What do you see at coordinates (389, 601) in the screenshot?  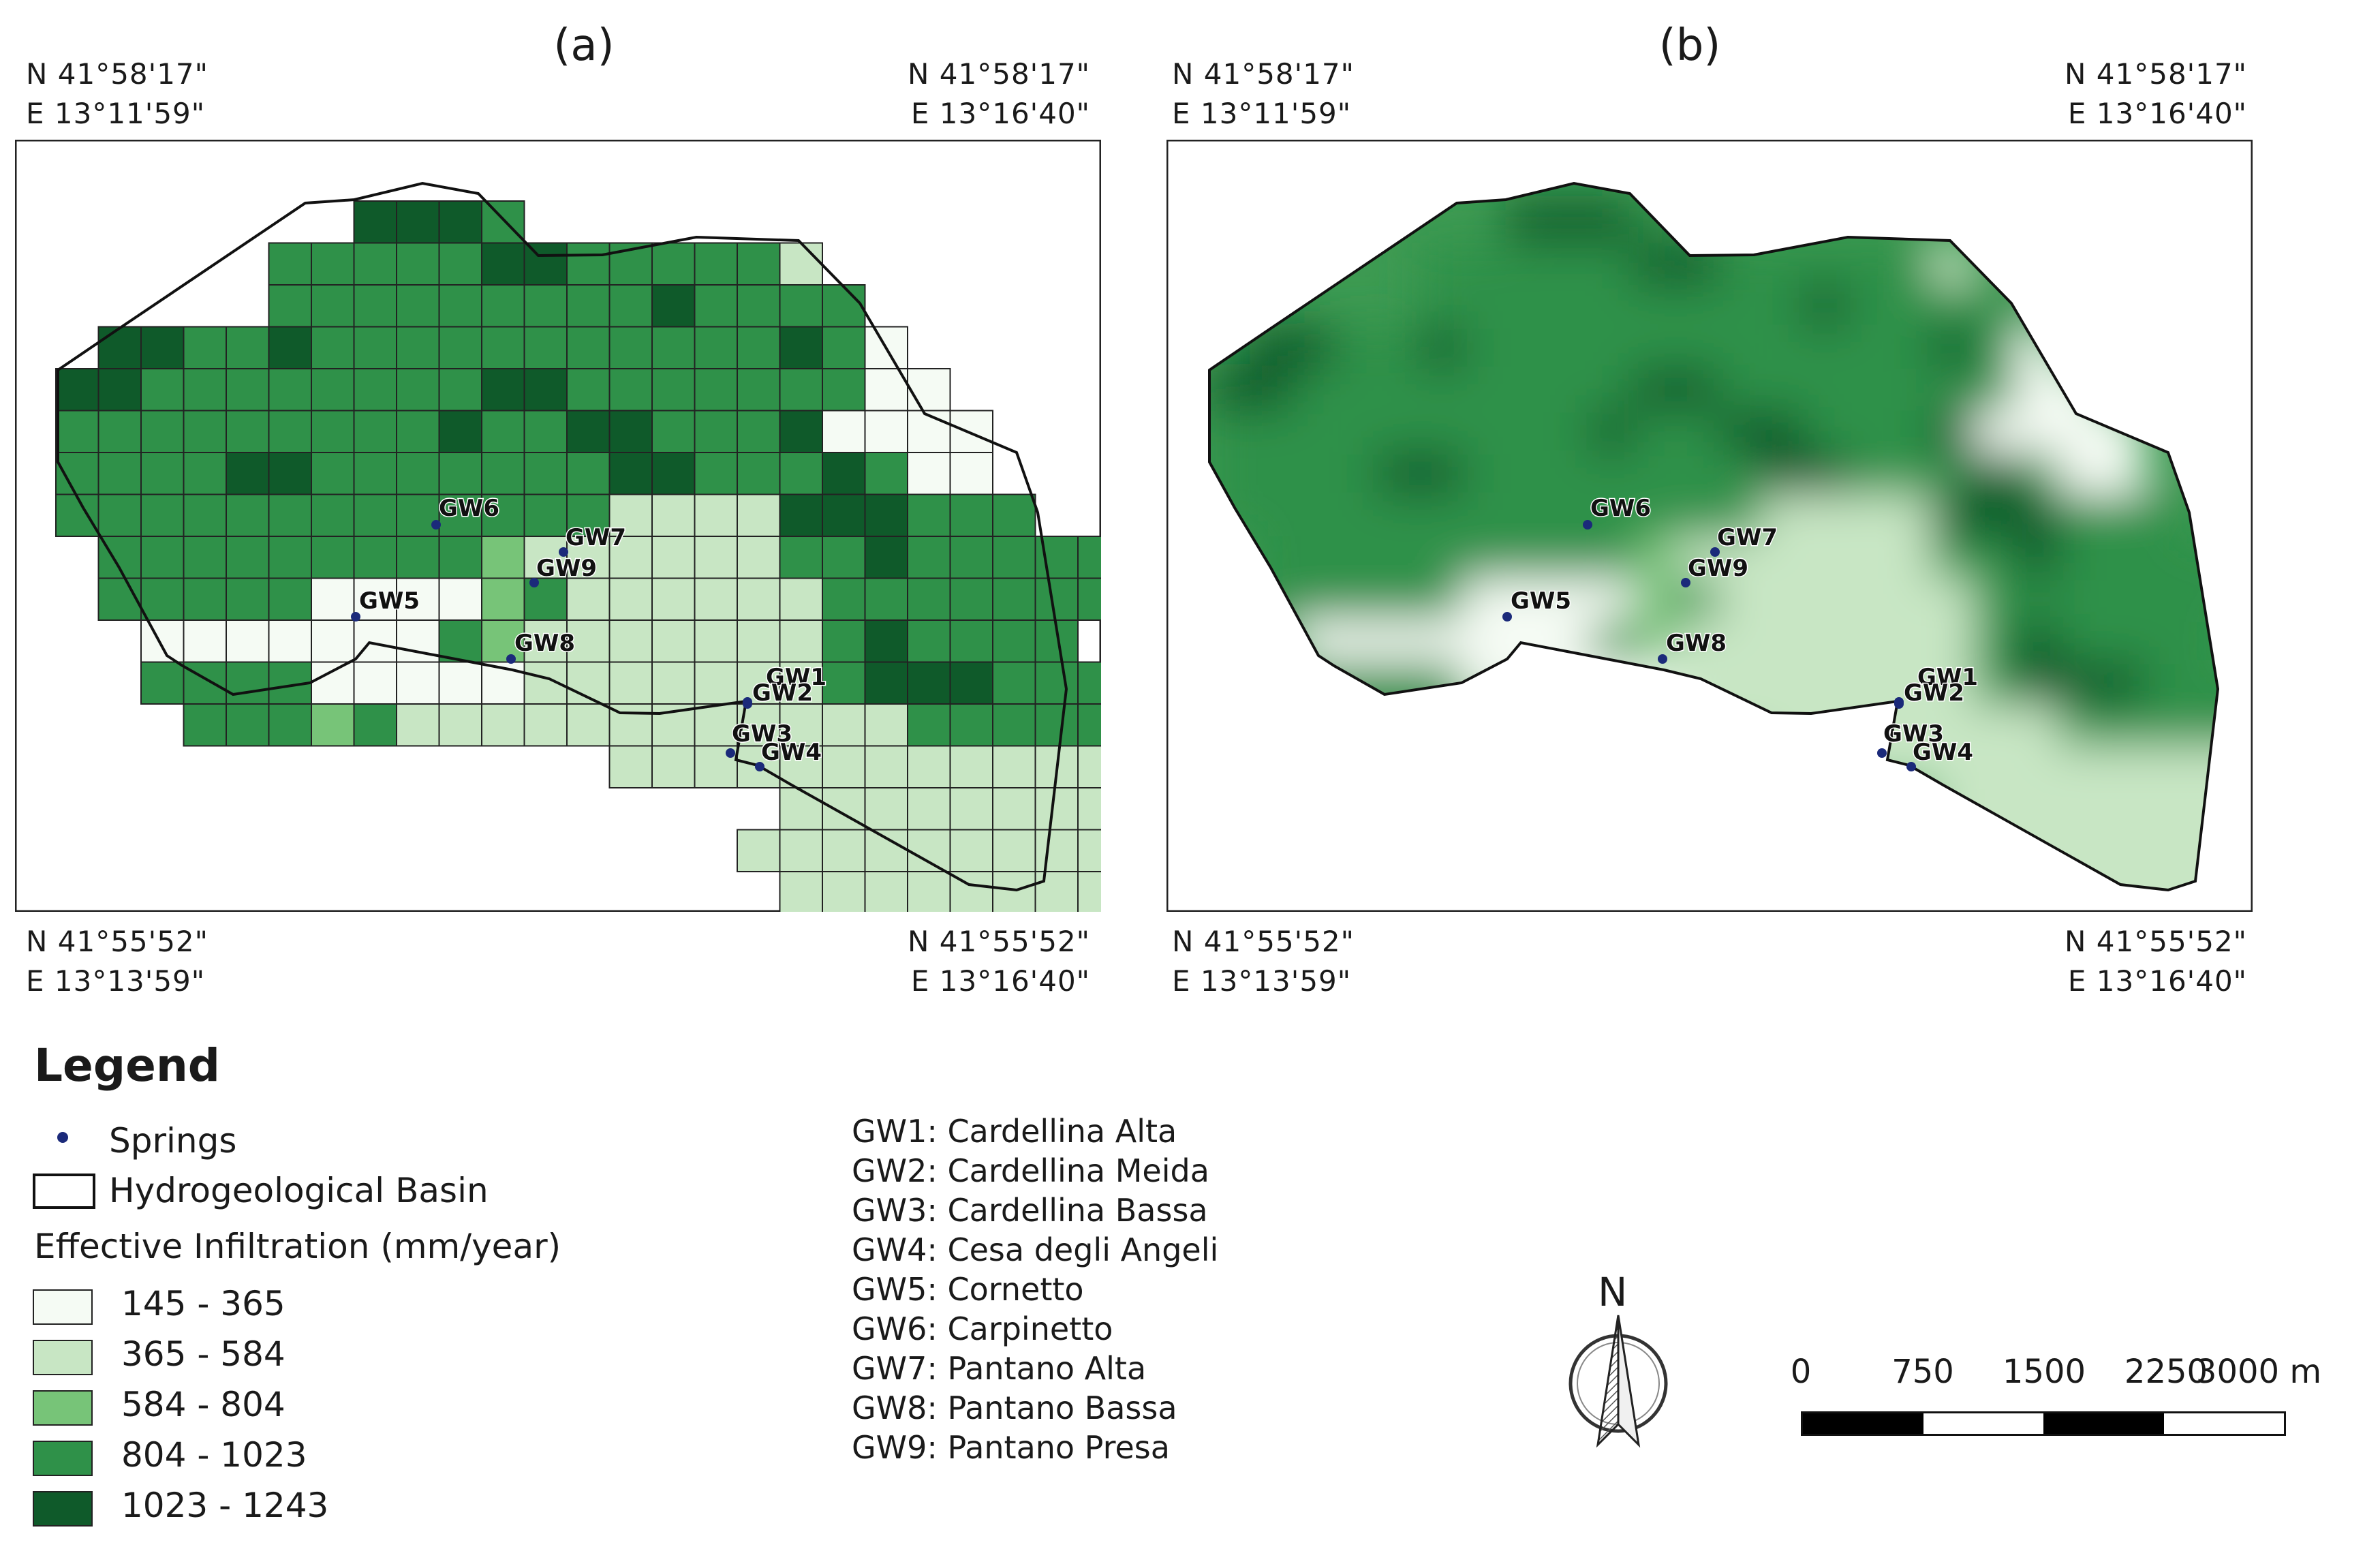 I see `spring-label: GW5` at bounding box center [389, 601].